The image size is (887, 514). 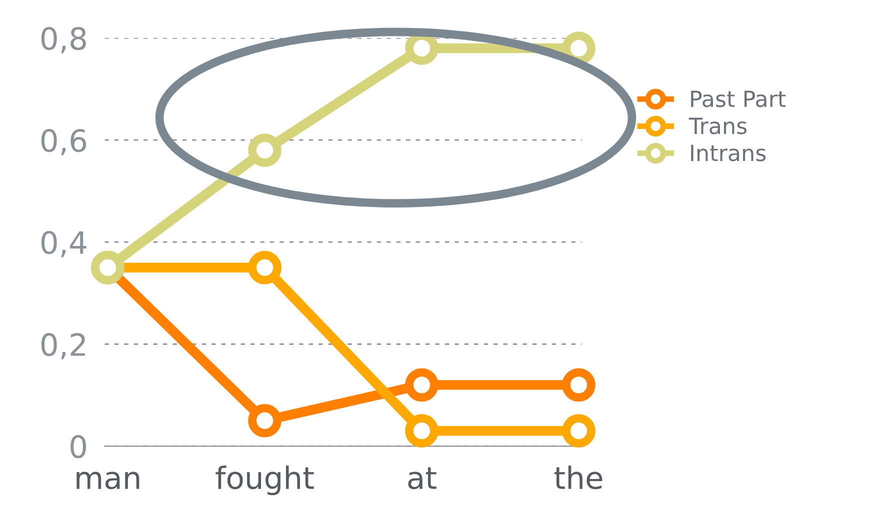 What do you see at coordinates (728, 153) in the screenshot?
I see `legend-label: Intrans` at bounding box center [728, 153].